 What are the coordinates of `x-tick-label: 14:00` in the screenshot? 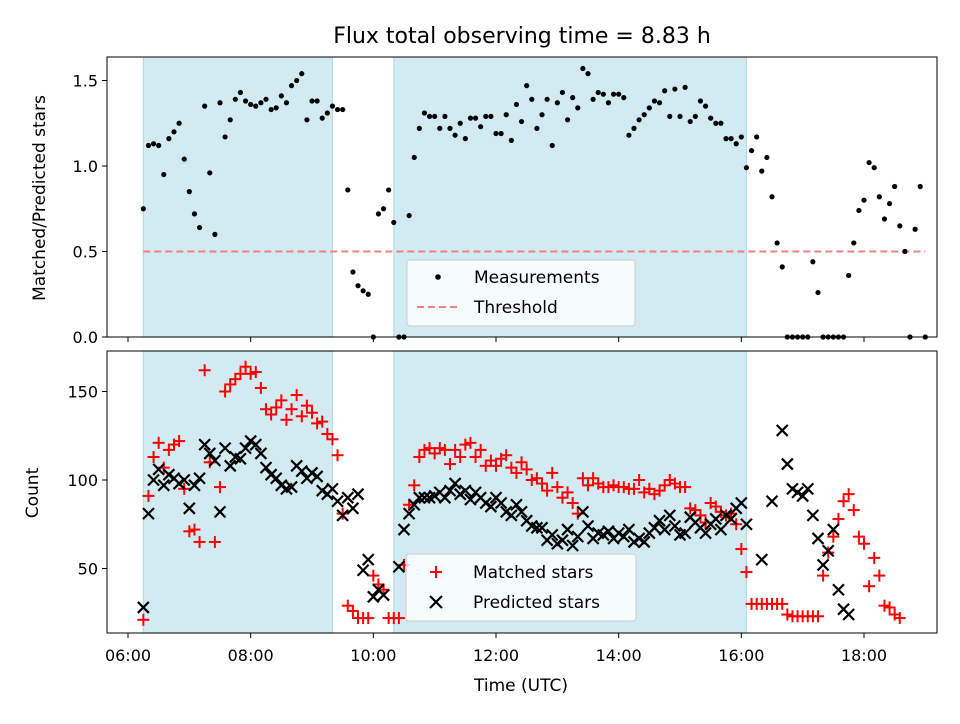 It's located at (619, 655).